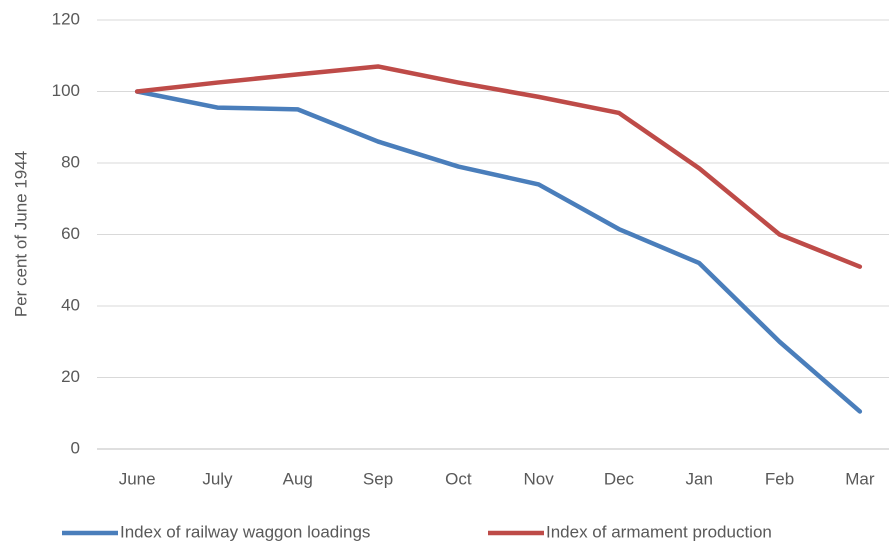  What do you see at coordinates (779, 478) in the screenshot?
I see `x-tick-label: Feb` at bounding box center [779, 478].